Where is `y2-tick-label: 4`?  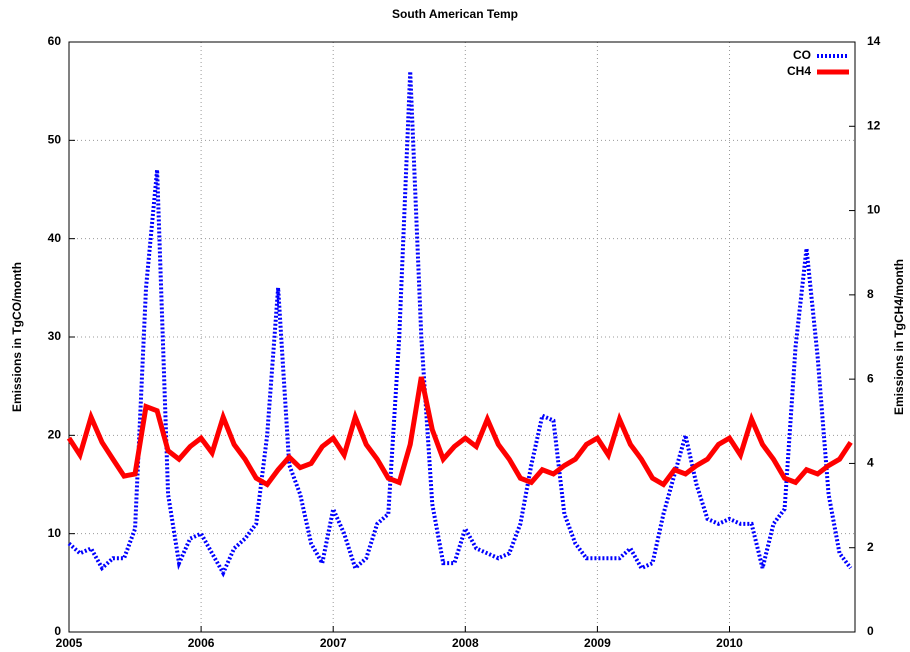
y2-tick-label: 4 is located at coordinates (870, 463).